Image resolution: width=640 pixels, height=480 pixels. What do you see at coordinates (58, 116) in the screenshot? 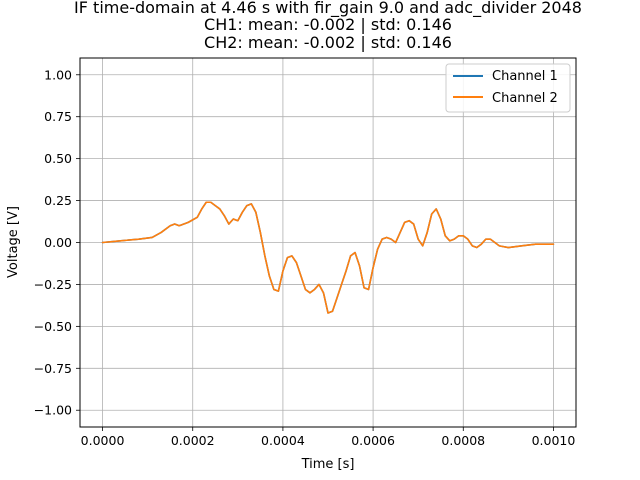
I see `y-tick-label: 0.75` at bounding box center [58, 116].